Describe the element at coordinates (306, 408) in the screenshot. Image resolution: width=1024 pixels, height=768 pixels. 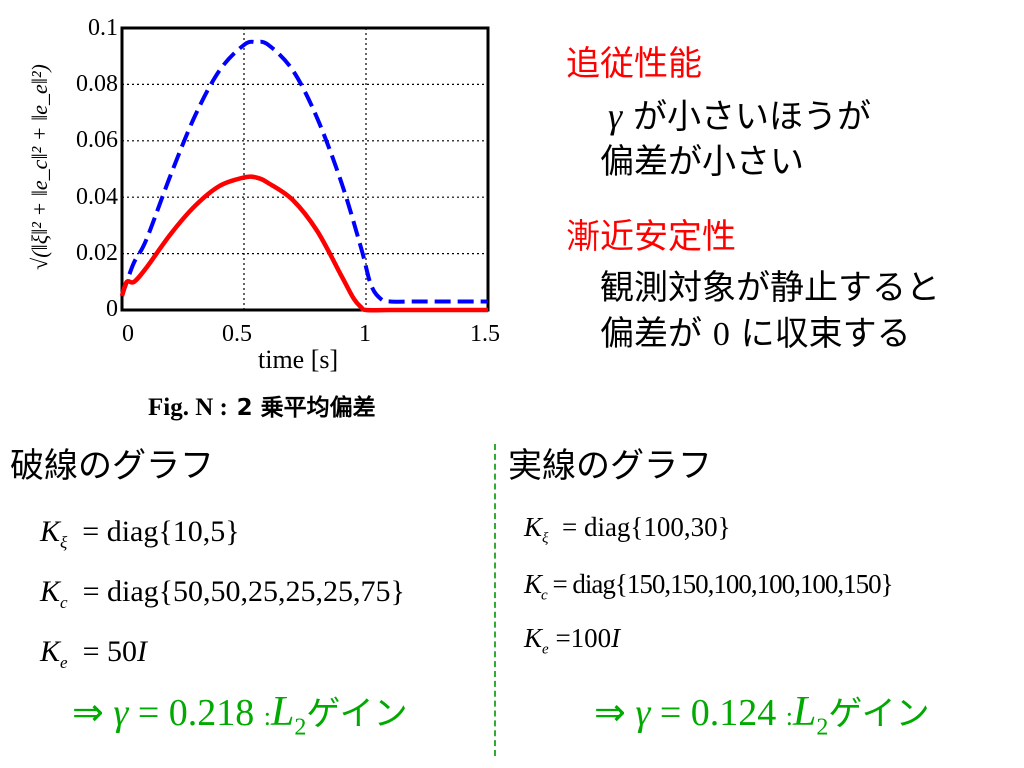
I see `caption-jp: 2 乗平均偏差` at that location.